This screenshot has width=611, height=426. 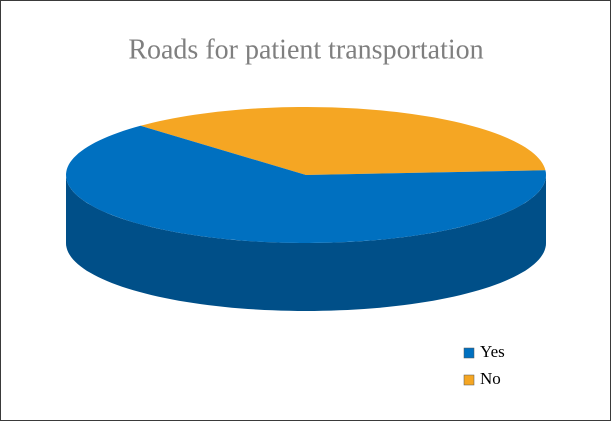 What do you see at coordinates (492, 351) in the screenshot?
I see `legend-label: Yes` at bounding box center [492, 351].